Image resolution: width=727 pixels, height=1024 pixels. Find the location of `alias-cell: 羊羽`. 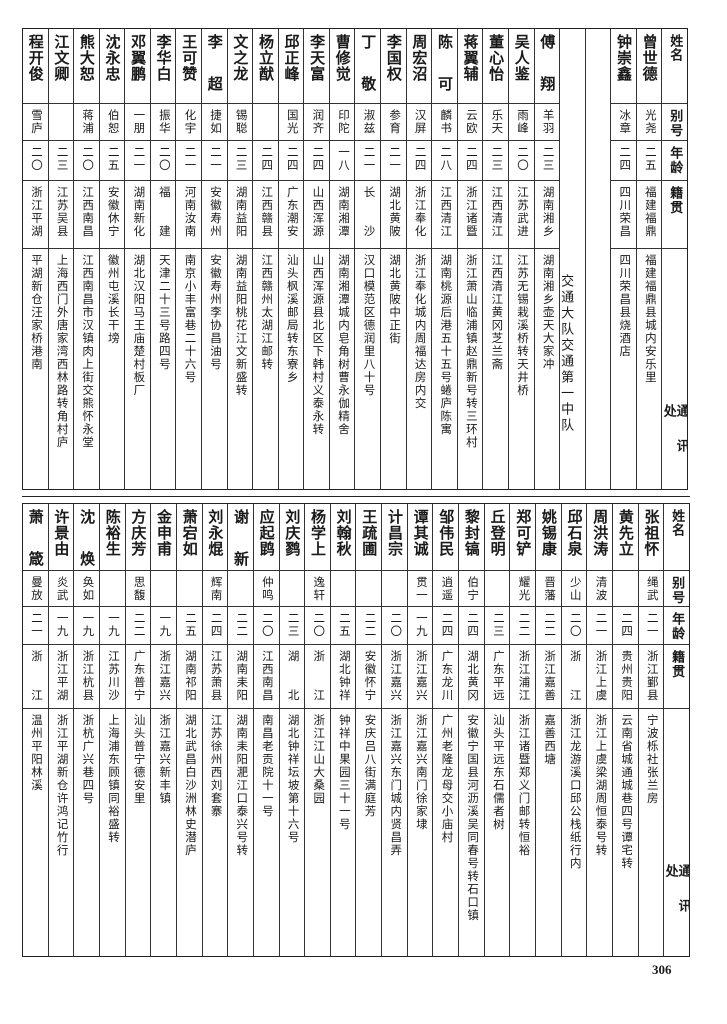

alias-cell: 羊羽 is located at coordinates (547, 122).